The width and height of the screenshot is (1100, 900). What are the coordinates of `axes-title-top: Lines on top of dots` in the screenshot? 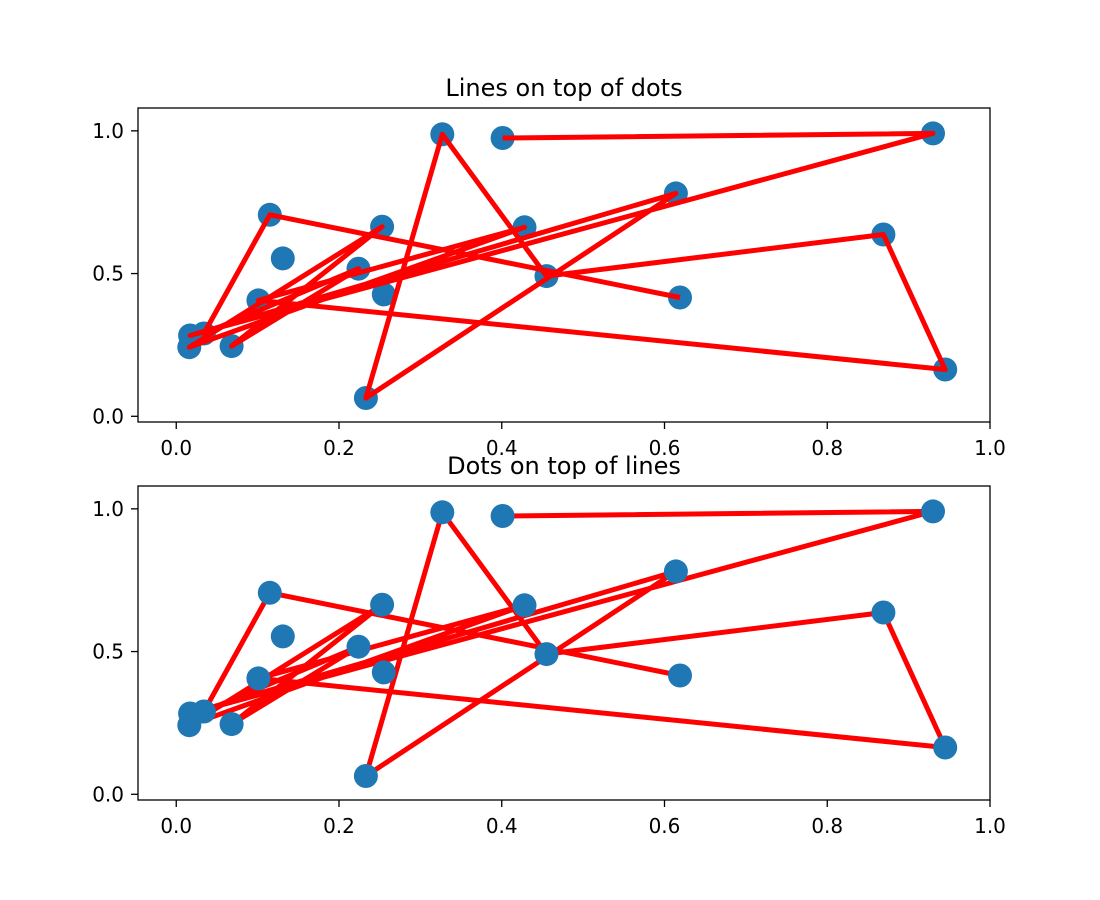 It's located at (563, 88).